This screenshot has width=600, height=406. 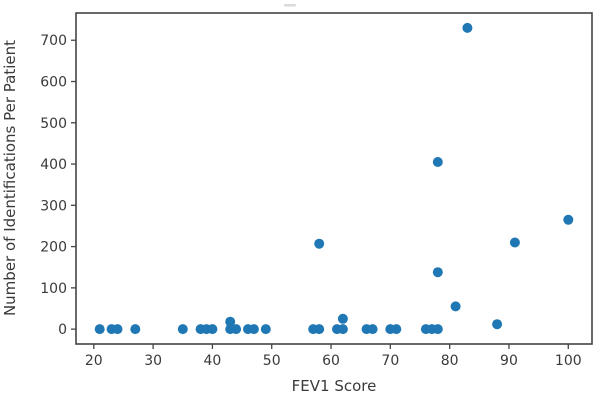 What do you see at coordinates (53, 83) in the screenshot?
I see `y-tick-label: 600` at bounding box center [53, 83].